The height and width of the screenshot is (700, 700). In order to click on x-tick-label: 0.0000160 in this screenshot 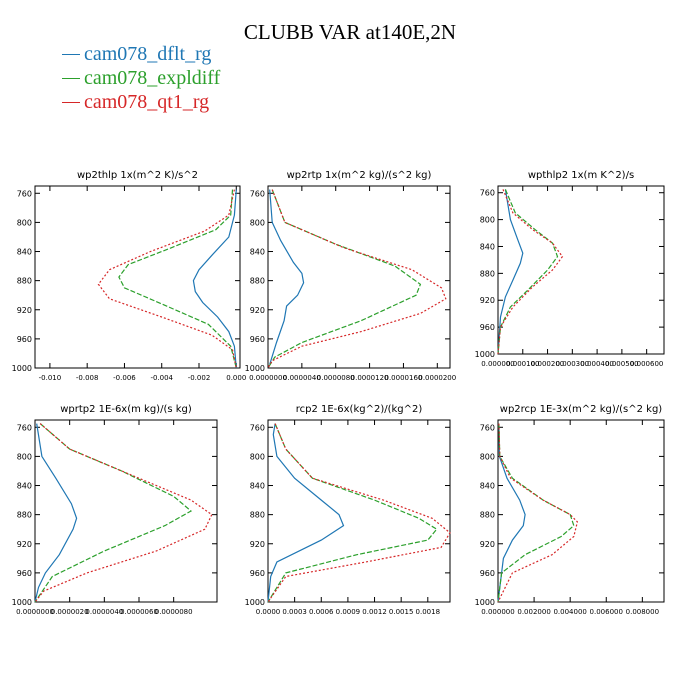, I will do `click(404, 378)`.